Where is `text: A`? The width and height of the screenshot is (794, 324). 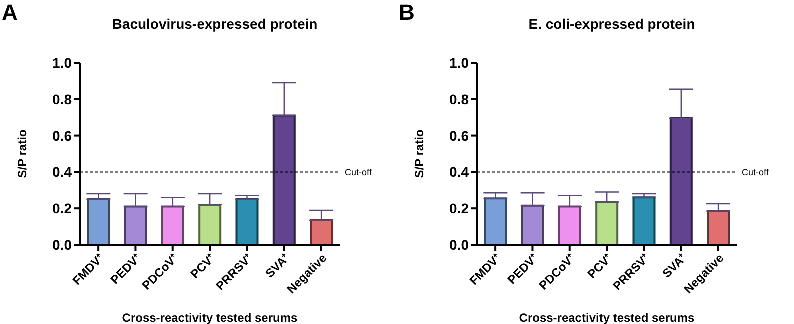 text: A is located at coordinates (10, 13).